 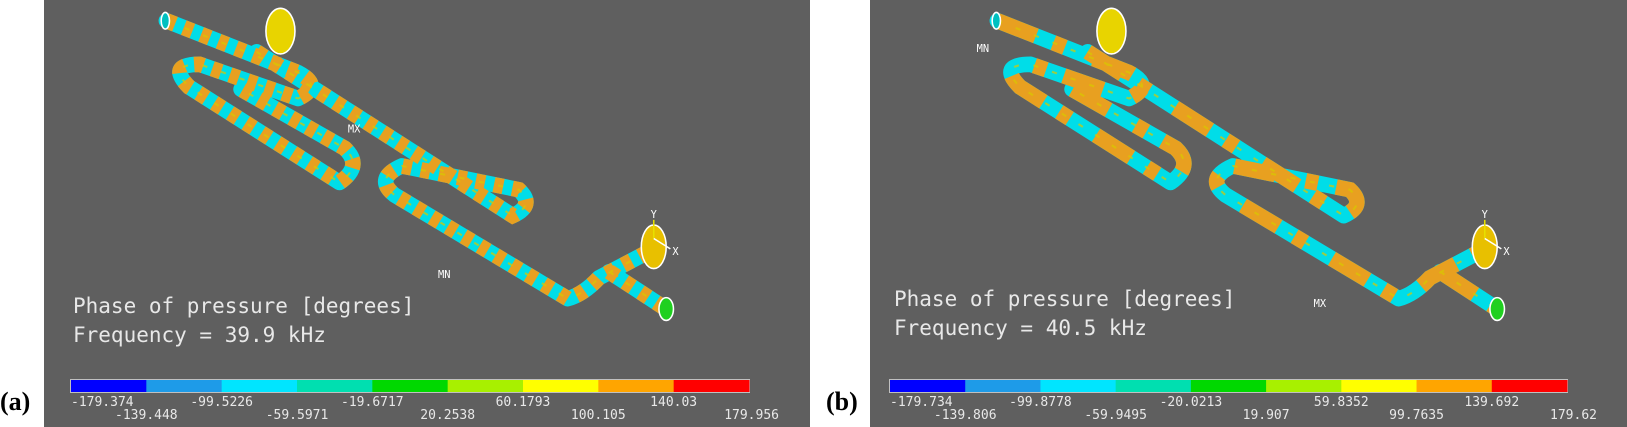 I want to click on colorbar-label: 59.8352, so click(x=1341, y=402).